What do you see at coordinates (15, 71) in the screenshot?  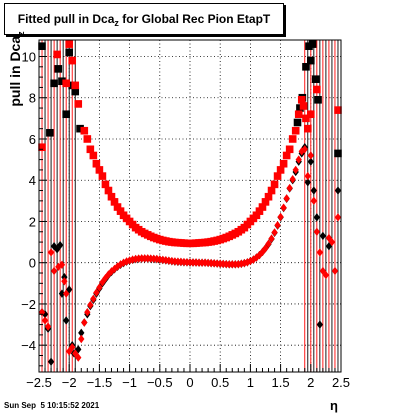 I see `y-axis-label-main: pull in Dca` at bounding box center [15, 71].